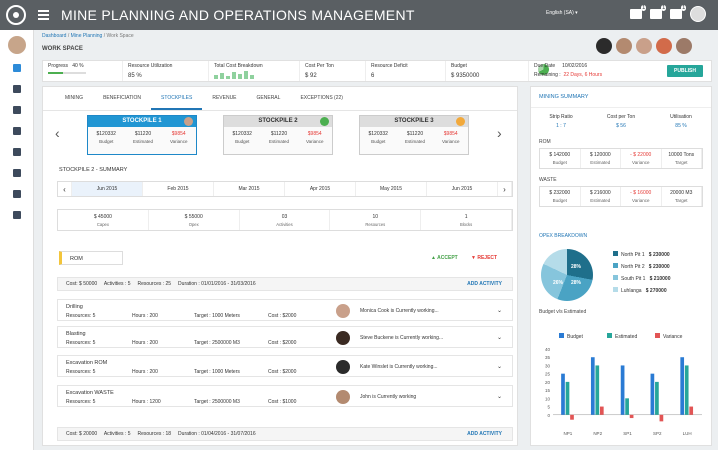 The width and height of the screenshot is (718, 450). Describe the element at coordinates (74, 98) in the screenshot. I see `tab-mining: MINING` at that location.